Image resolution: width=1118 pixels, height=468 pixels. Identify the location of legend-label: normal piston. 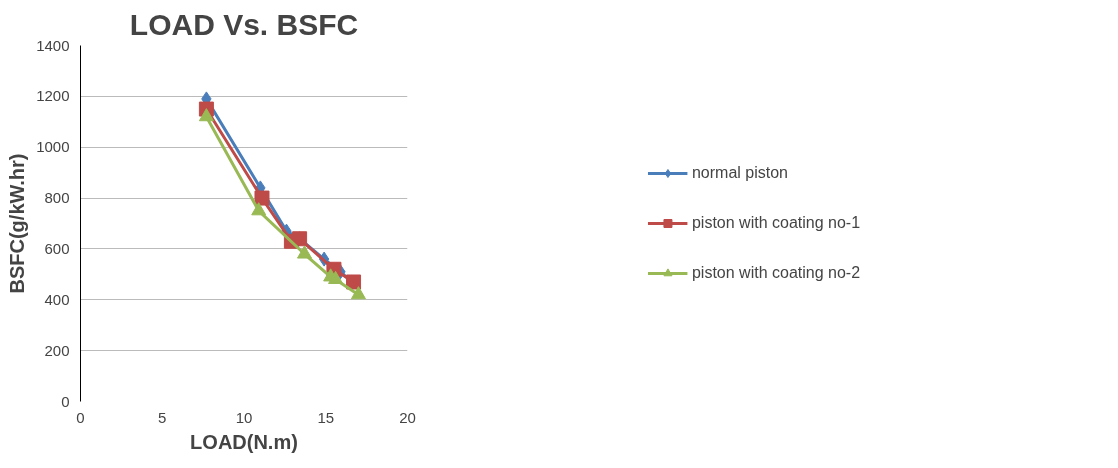
(739, 173).